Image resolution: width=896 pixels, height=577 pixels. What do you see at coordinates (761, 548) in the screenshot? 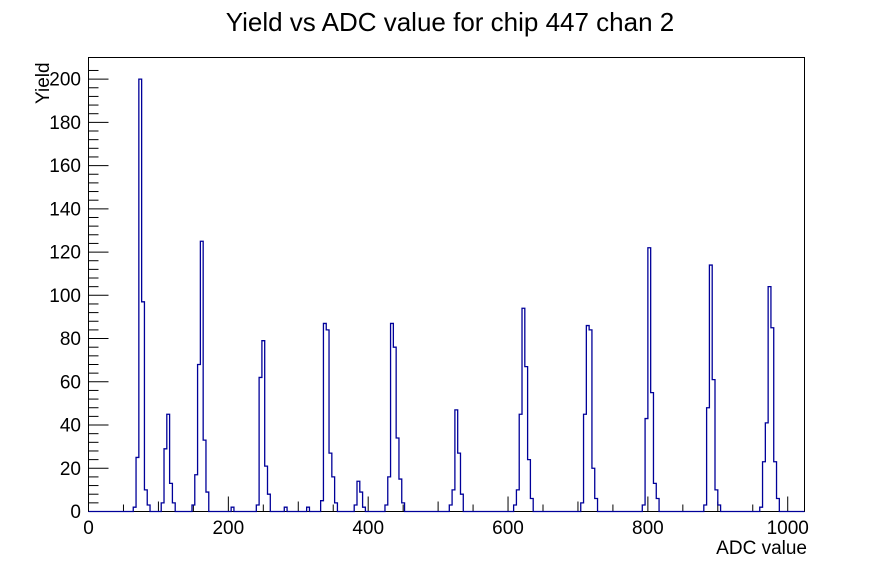
I see `x-axis-title: ADC value` at bounding box center [761, 548].